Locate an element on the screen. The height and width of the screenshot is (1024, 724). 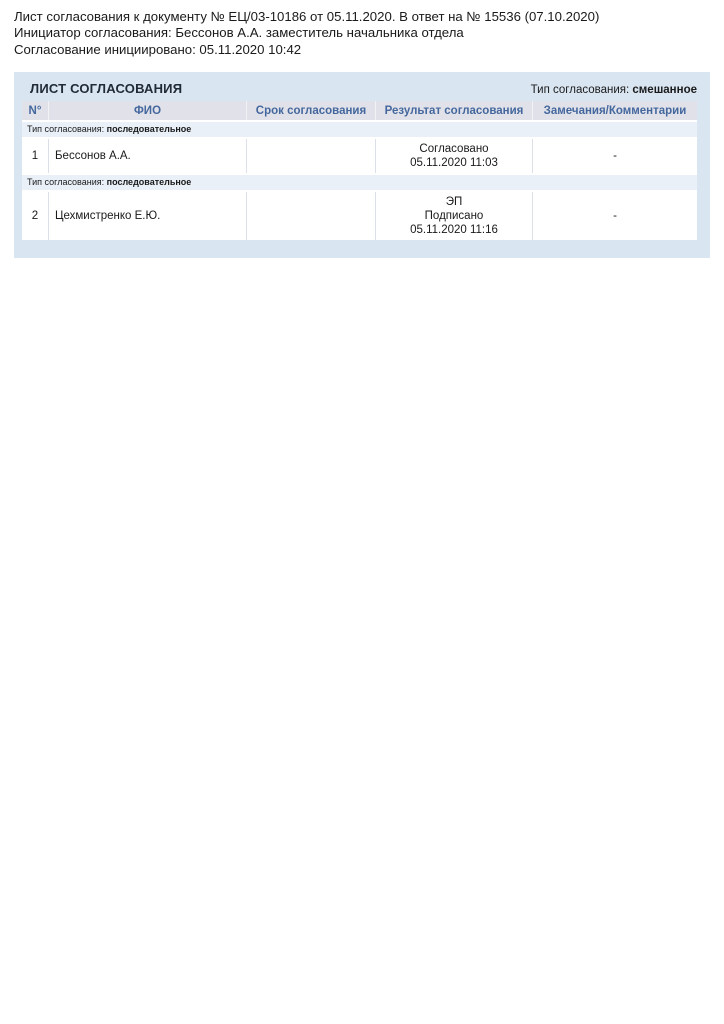
col-header-deadline: Срок согласования is located at coordinates (310, 111).